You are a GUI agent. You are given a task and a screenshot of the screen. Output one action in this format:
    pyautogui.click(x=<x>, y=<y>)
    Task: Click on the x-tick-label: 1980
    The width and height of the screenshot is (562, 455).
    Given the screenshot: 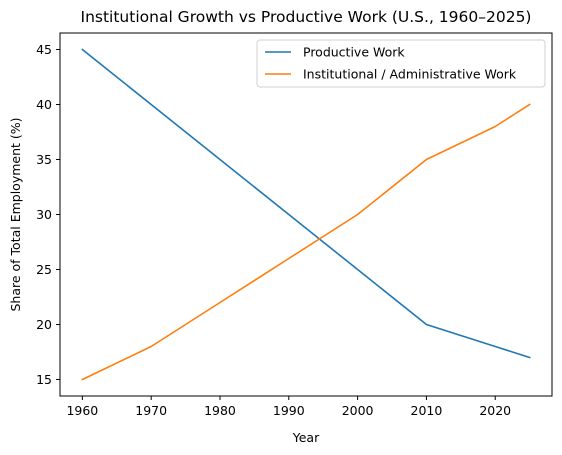 What is the action you would take?
    pyautogui.click(x=220, y=410)
    